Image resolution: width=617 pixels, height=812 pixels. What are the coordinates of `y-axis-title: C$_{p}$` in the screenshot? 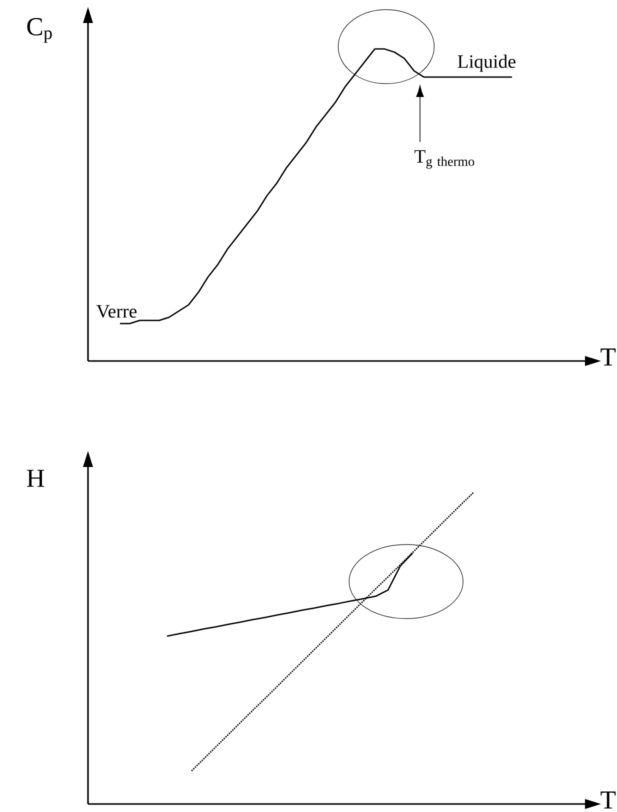 It's located at (39, 30).